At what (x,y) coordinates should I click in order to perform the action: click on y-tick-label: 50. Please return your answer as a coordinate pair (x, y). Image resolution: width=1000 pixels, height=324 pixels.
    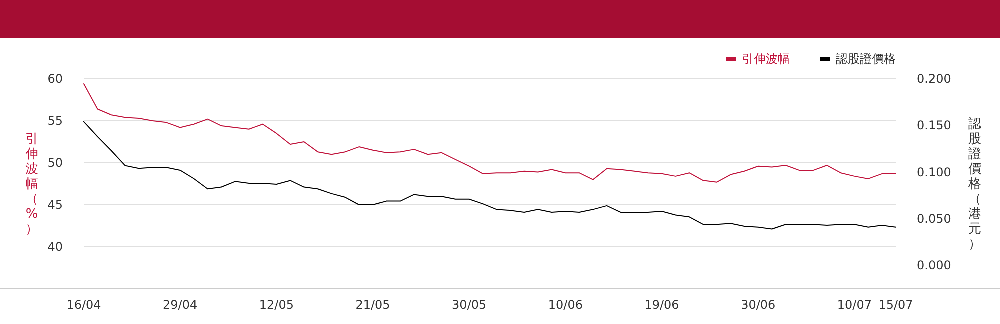
    Looking at the image, I should click on (55, 163).